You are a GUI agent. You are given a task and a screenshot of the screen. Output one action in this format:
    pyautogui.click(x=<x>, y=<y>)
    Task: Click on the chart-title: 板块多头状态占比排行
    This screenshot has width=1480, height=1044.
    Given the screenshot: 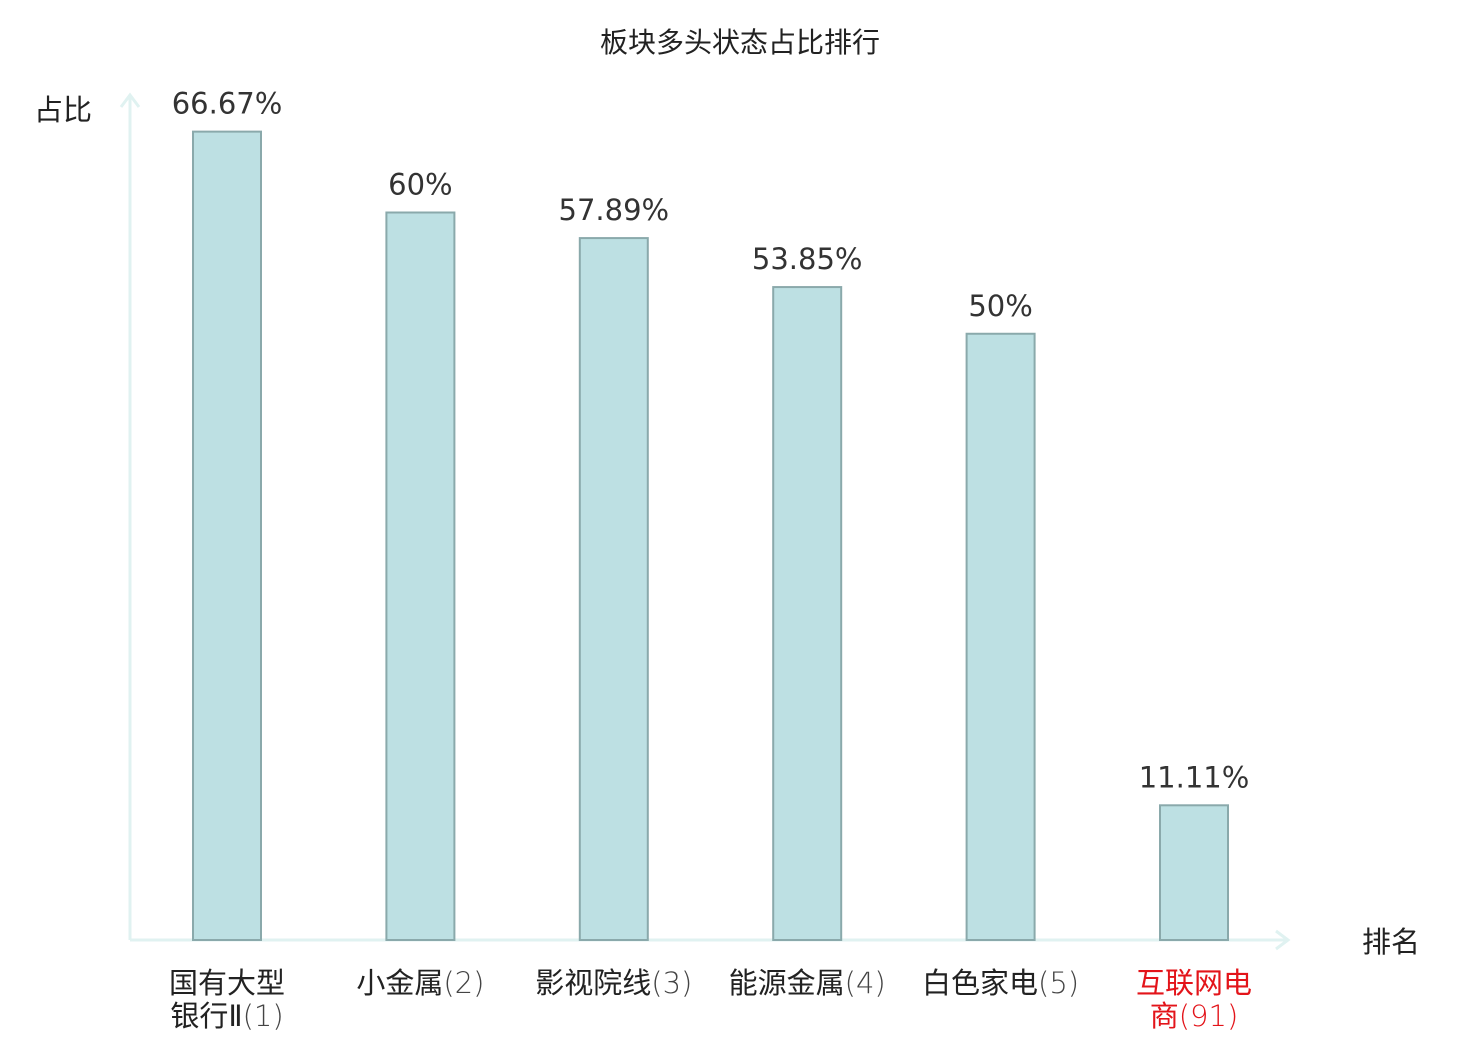 What is the action you would take?
    pyautogui.click(x=740, y=42)
    